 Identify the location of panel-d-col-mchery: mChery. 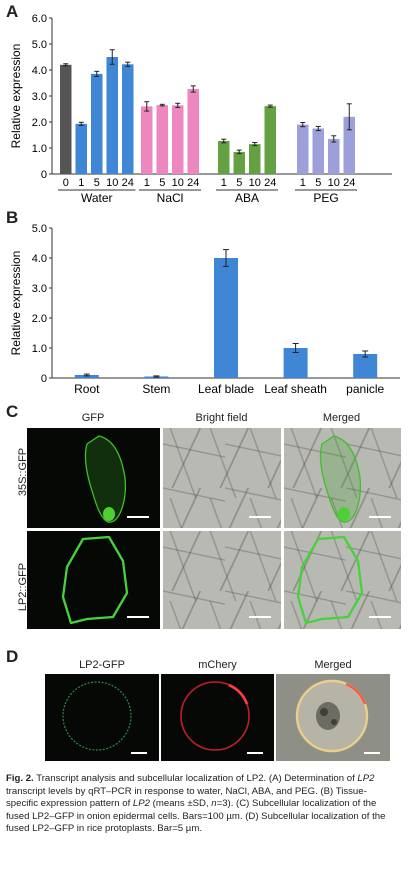
(217, 665).